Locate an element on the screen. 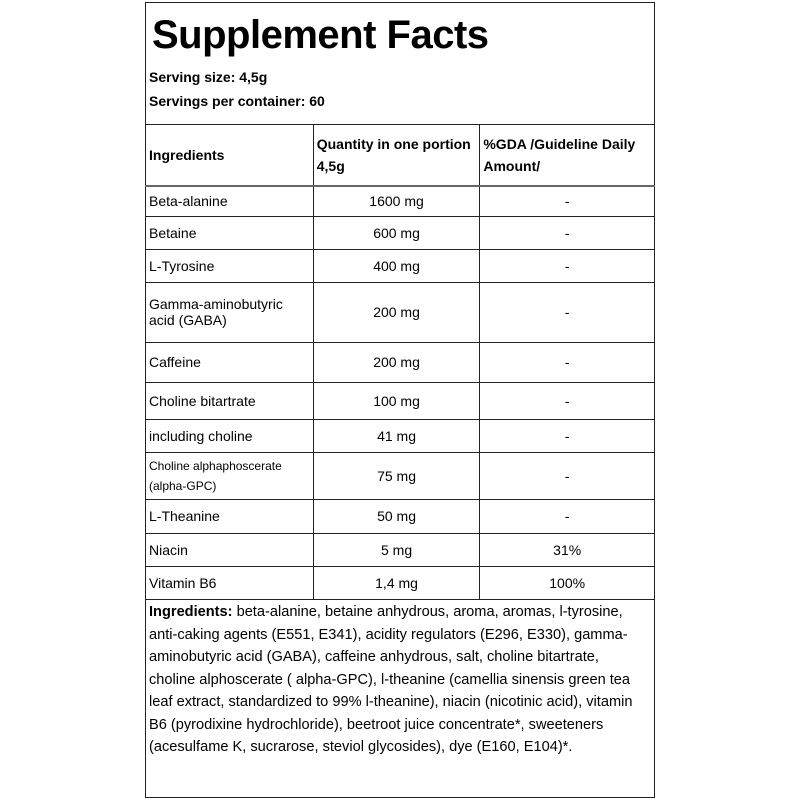 Image resolution: width=800 pixels, height=800 pixels. table-cell: Beta-alanine is located at coordinates (229, 201).